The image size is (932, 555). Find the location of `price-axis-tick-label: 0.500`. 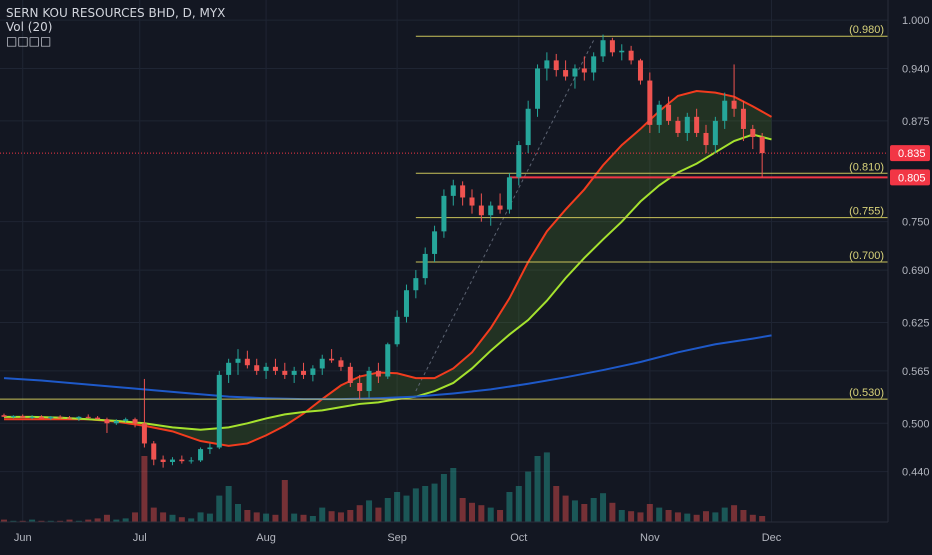

price-axis-tick-label: 0.500 is located at coordinates (916, 424).